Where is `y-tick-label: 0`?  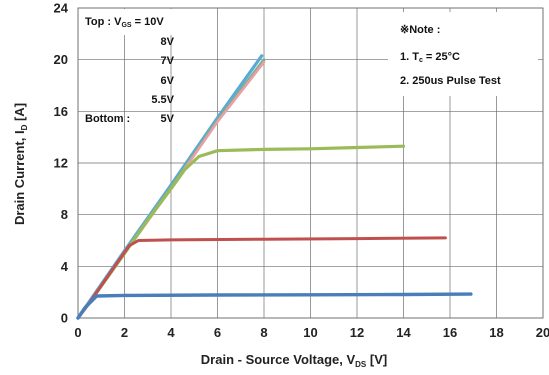 y-tick-label: 0 is located at coordinates (64, 318).